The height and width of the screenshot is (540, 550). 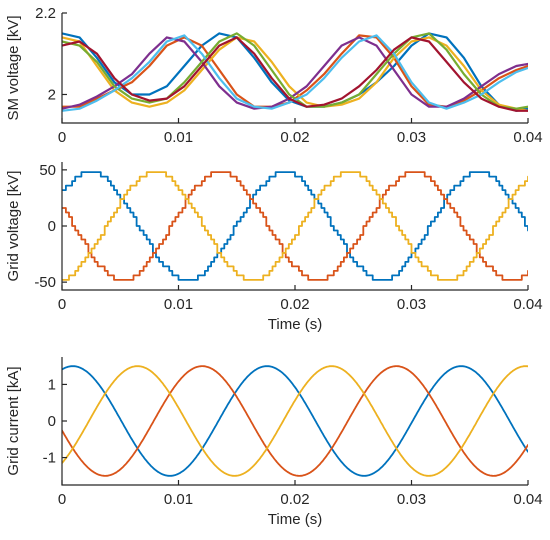 I want to click on sm-voltage-x-tick-label: 0.04, so click(x=527, y=137).